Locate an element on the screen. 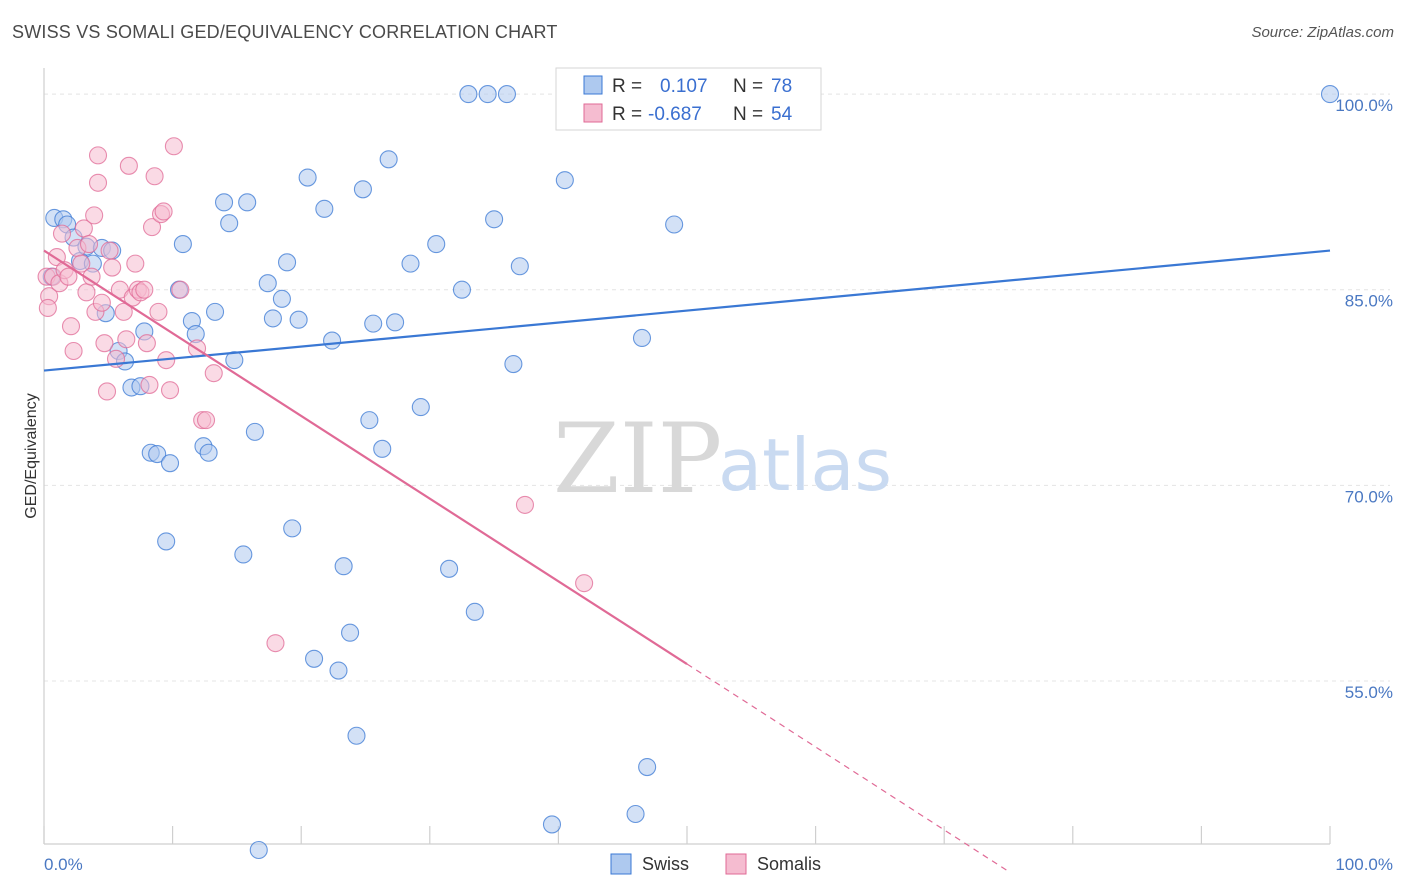 The width and height of the screenshot is (1406, 892). y-tick-label: 70.0% is located at coordinates (1369, 496).